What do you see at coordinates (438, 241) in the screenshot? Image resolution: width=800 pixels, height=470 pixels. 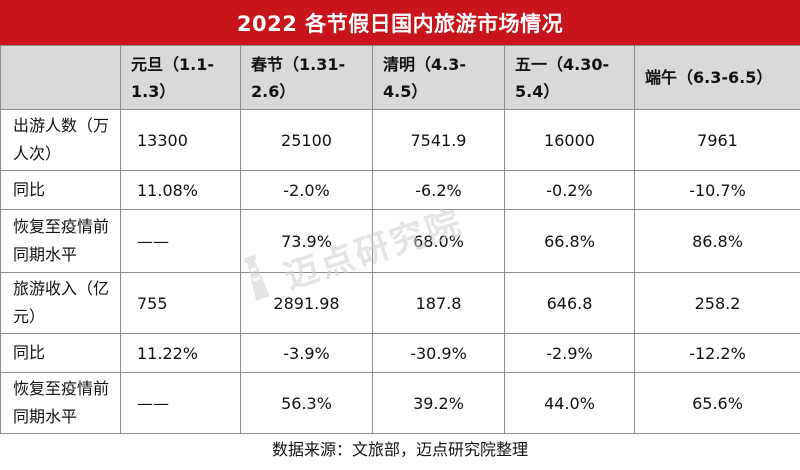 I see `table-cell: 68.0%` at bounding box center [438, 241].